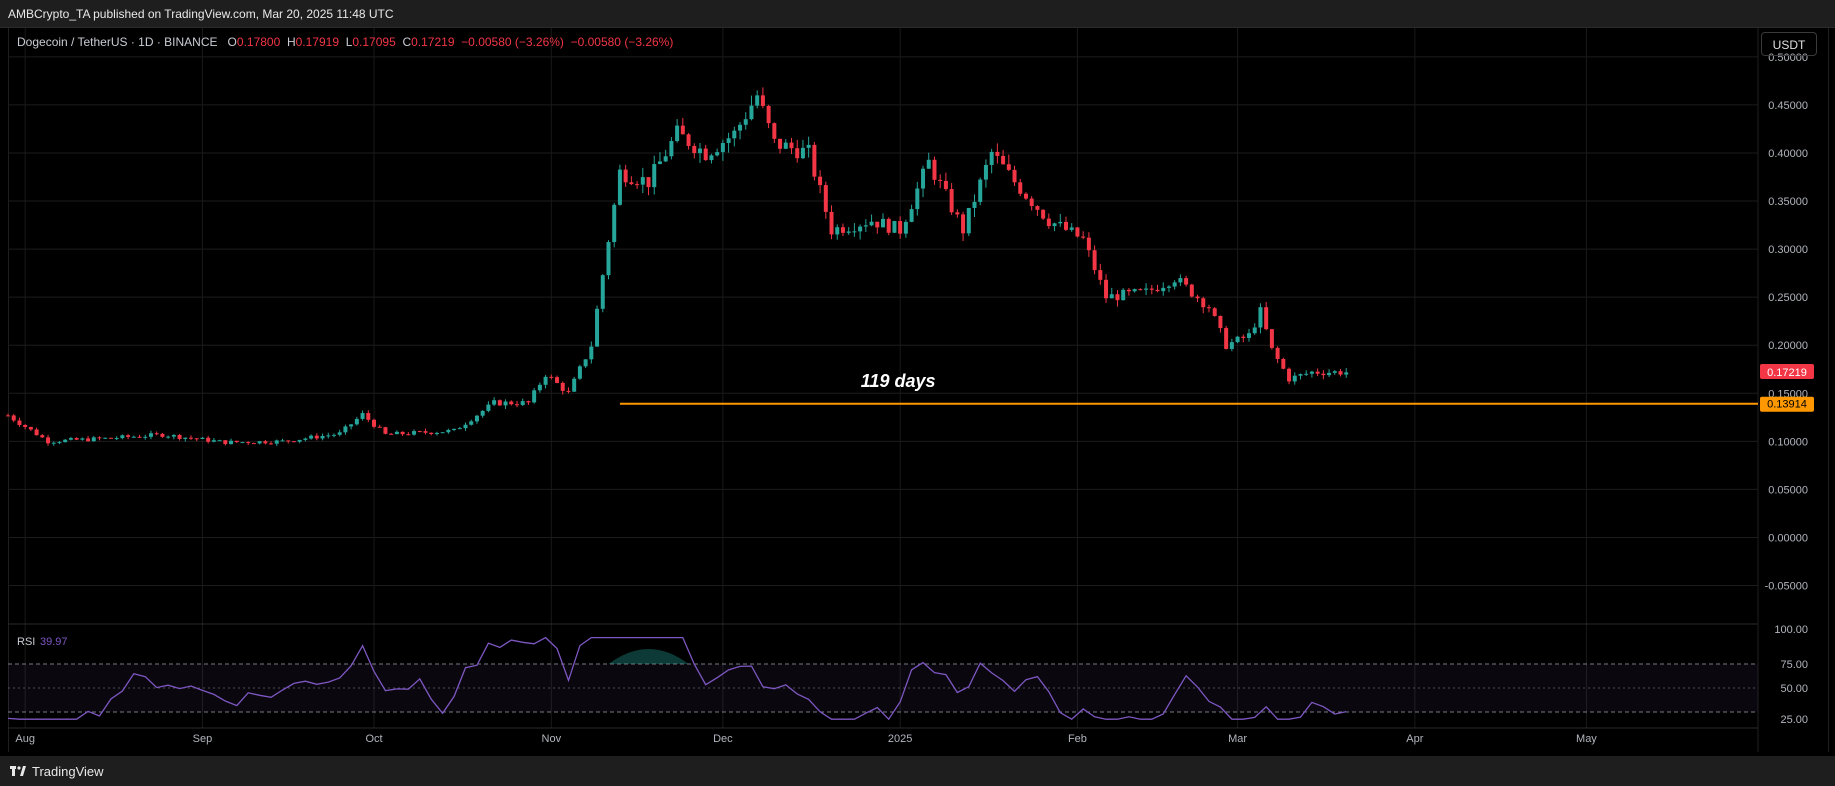 The width and height of the screenshot is (1835, 786). Describe the element at coordinates (1794, 665) in the screenshot. I see `rsi-tick-75: 75.00` at that location.